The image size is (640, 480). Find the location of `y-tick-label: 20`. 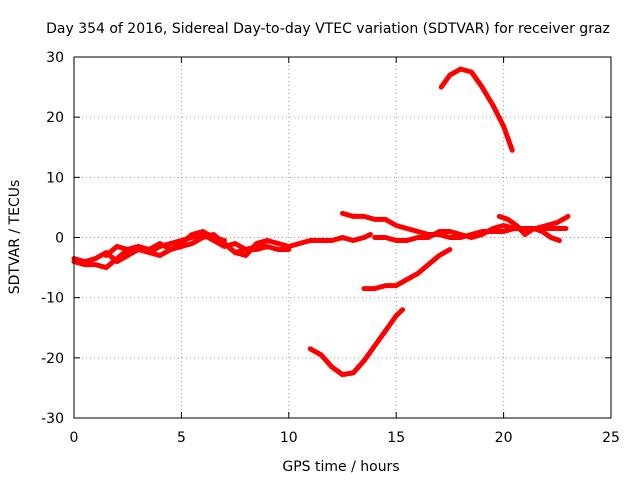

y-tick-label: 20 is located at coordinates (55, 118).